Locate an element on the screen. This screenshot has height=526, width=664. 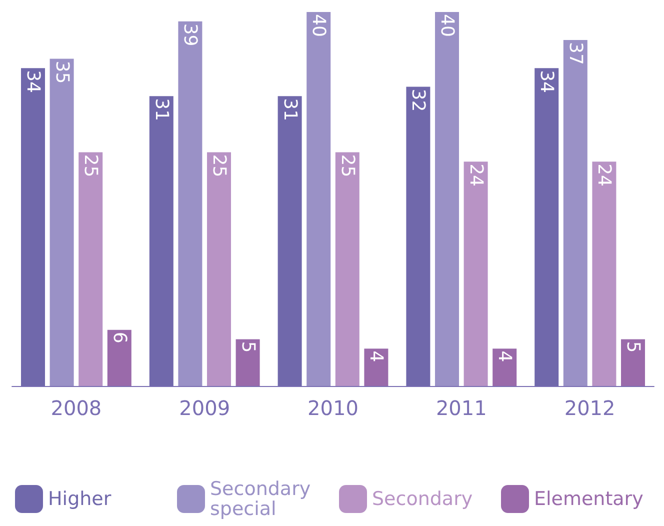
legend-label: Higher is located at coordinates (80, 499).